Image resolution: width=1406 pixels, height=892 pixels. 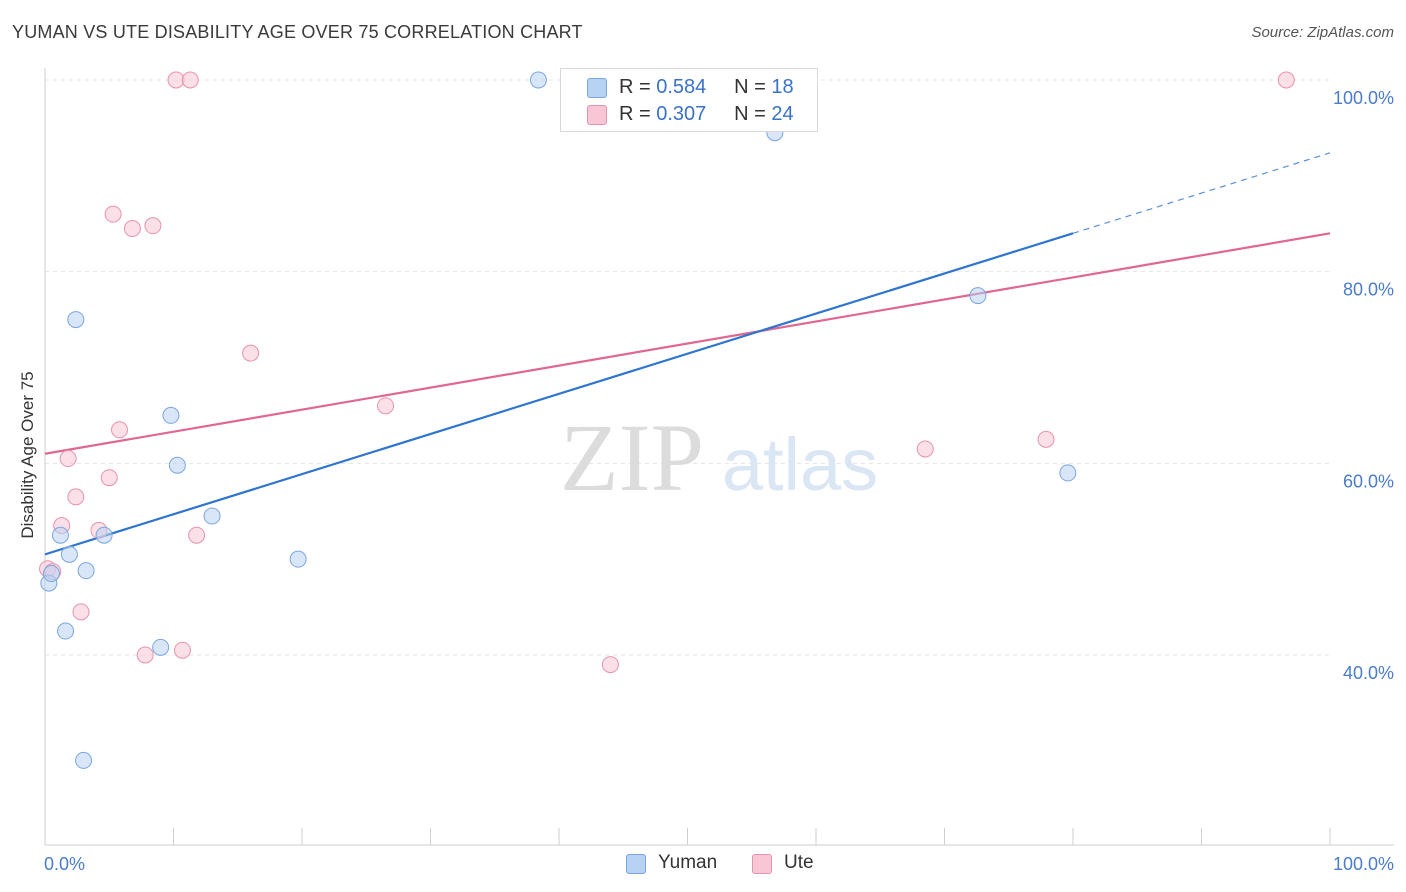 I want to click on yuman-swatch, so click(x=597, y=88).